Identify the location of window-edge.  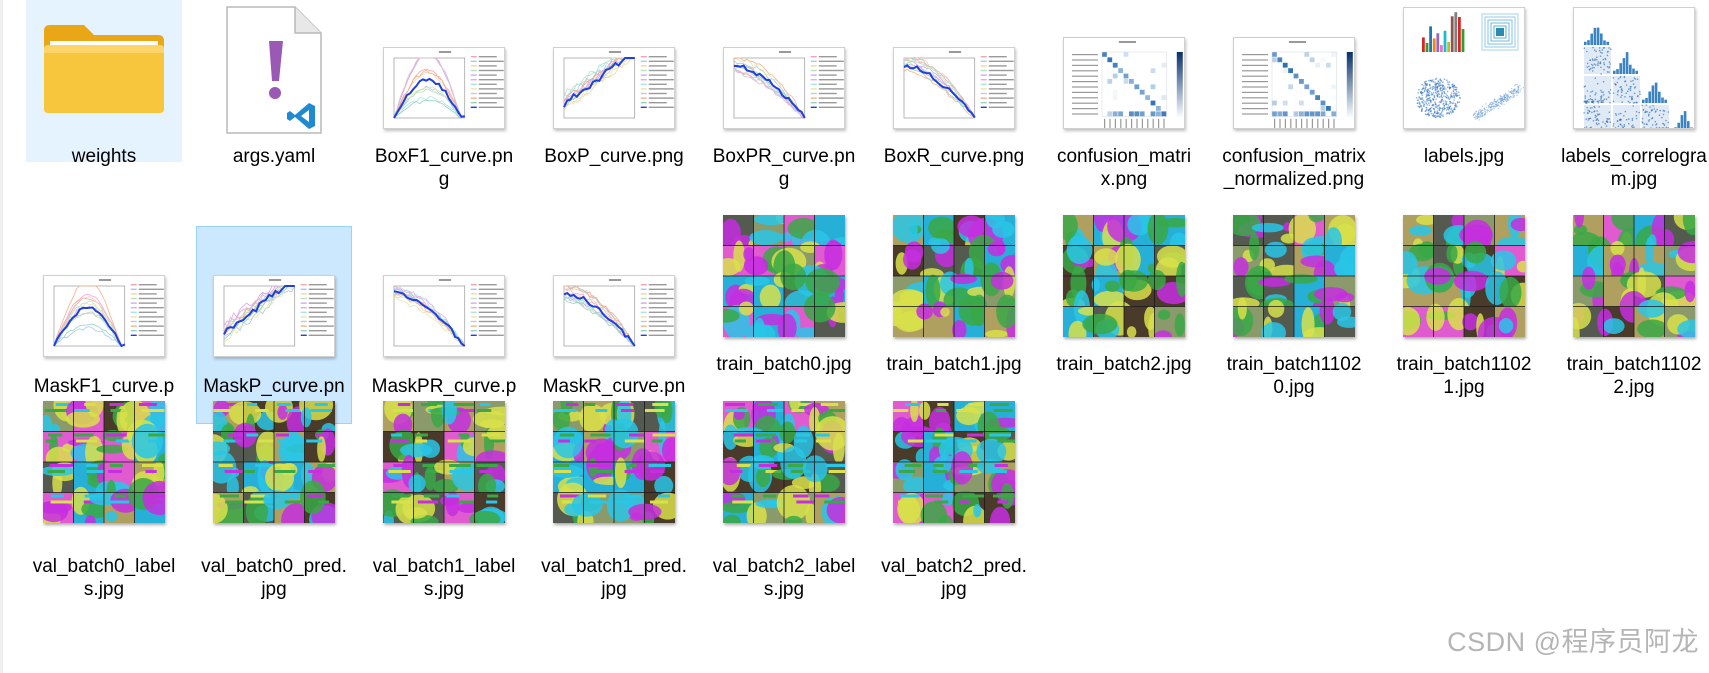
(1, 336).